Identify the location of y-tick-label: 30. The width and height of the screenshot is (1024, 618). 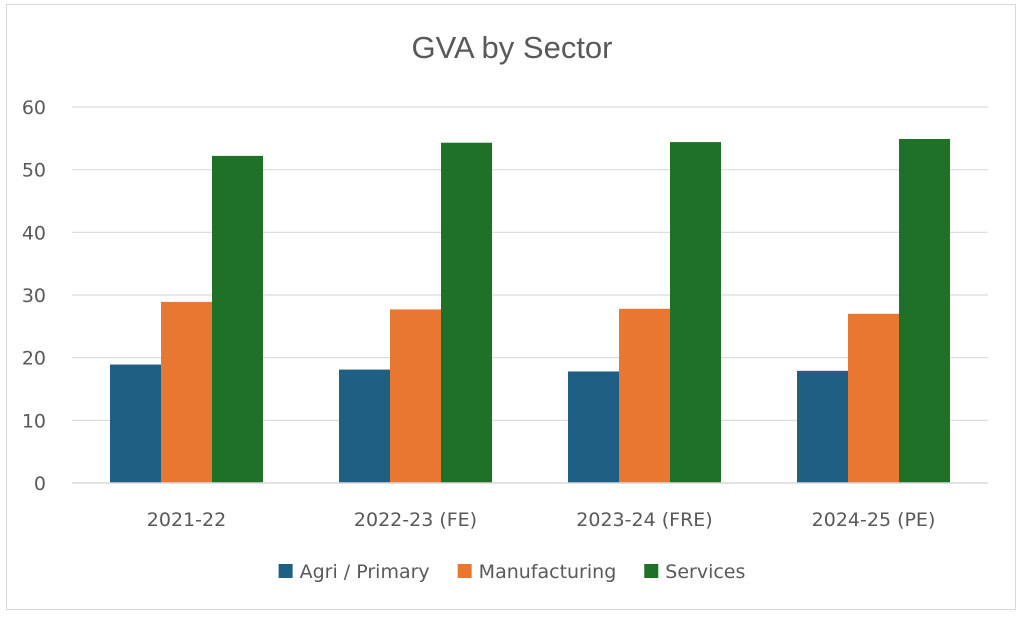
(34, 296).